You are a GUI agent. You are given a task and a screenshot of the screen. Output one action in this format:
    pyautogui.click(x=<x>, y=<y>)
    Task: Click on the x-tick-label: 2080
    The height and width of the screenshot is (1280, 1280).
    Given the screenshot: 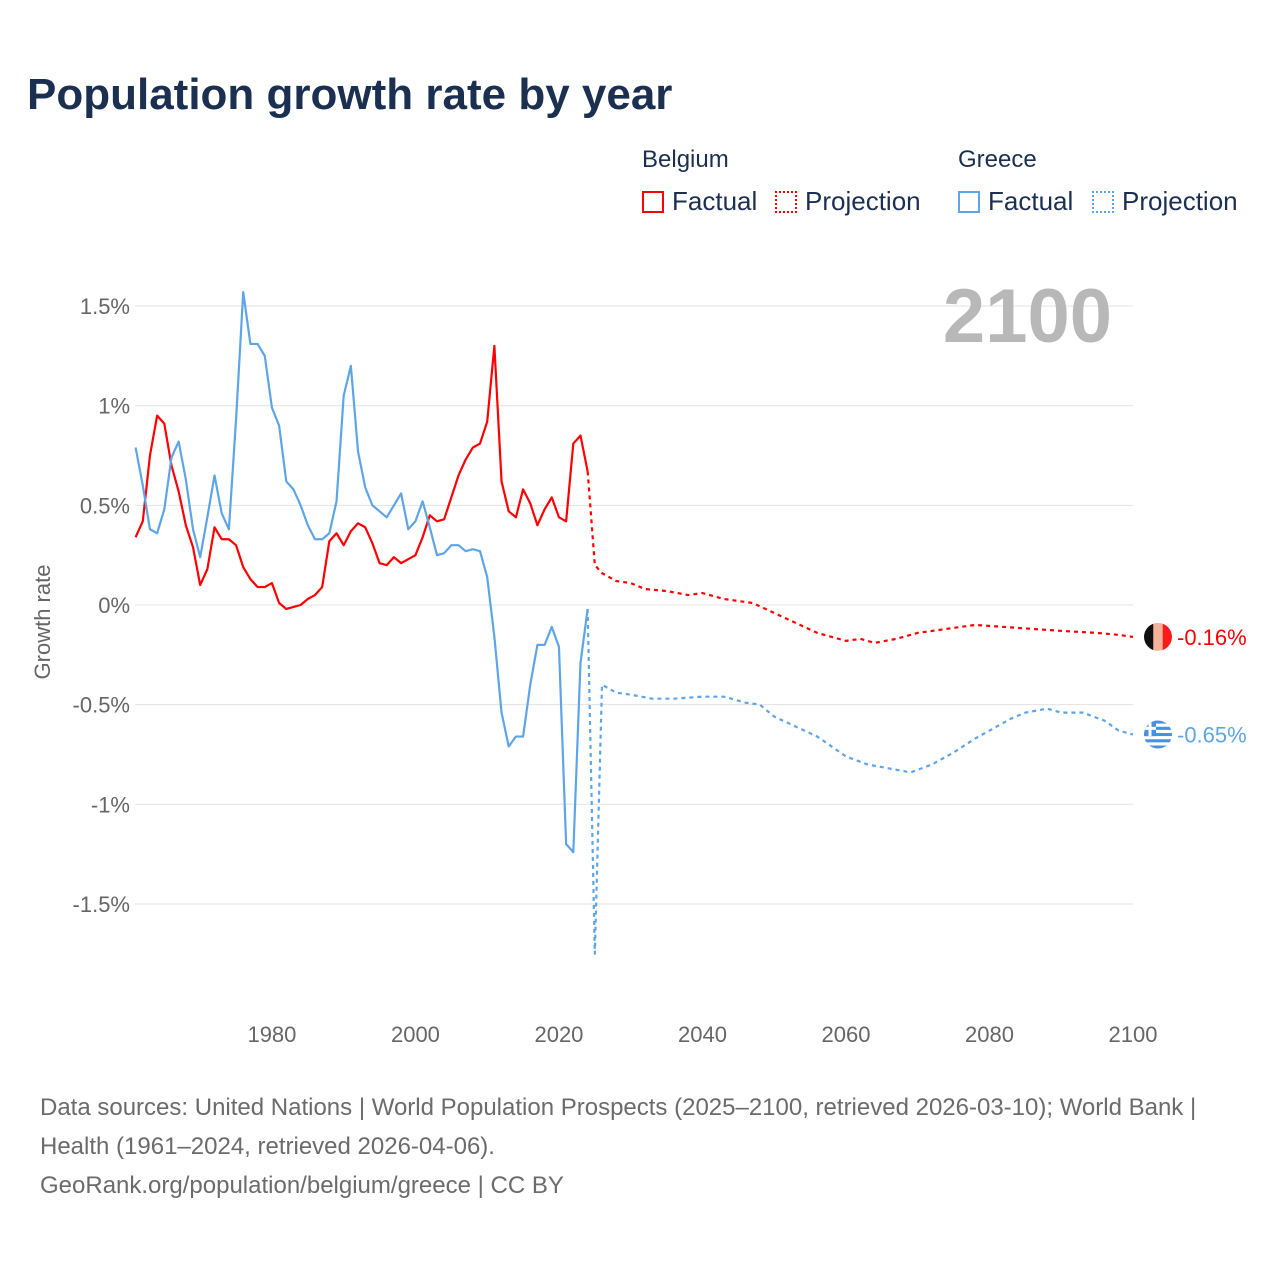 What is the action you would take?
    pyautogui.click(x=989, y=1034)
    